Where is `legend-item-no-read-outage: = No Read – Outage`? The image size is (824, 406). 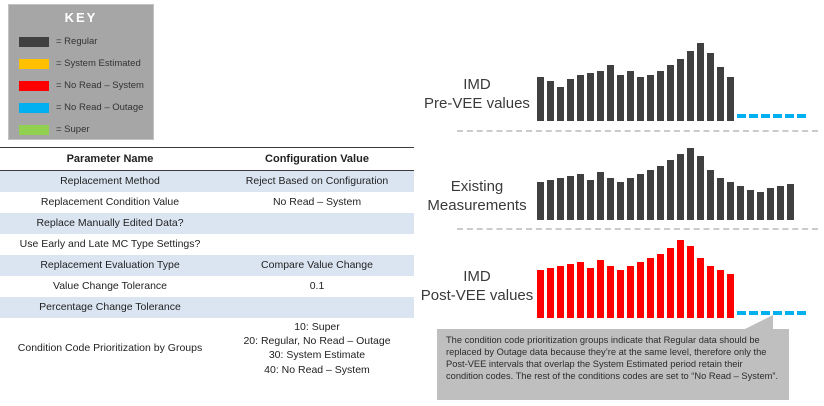 legend-item-no-read-outage: = No Read – Outage is located at coordinates (86, 107).